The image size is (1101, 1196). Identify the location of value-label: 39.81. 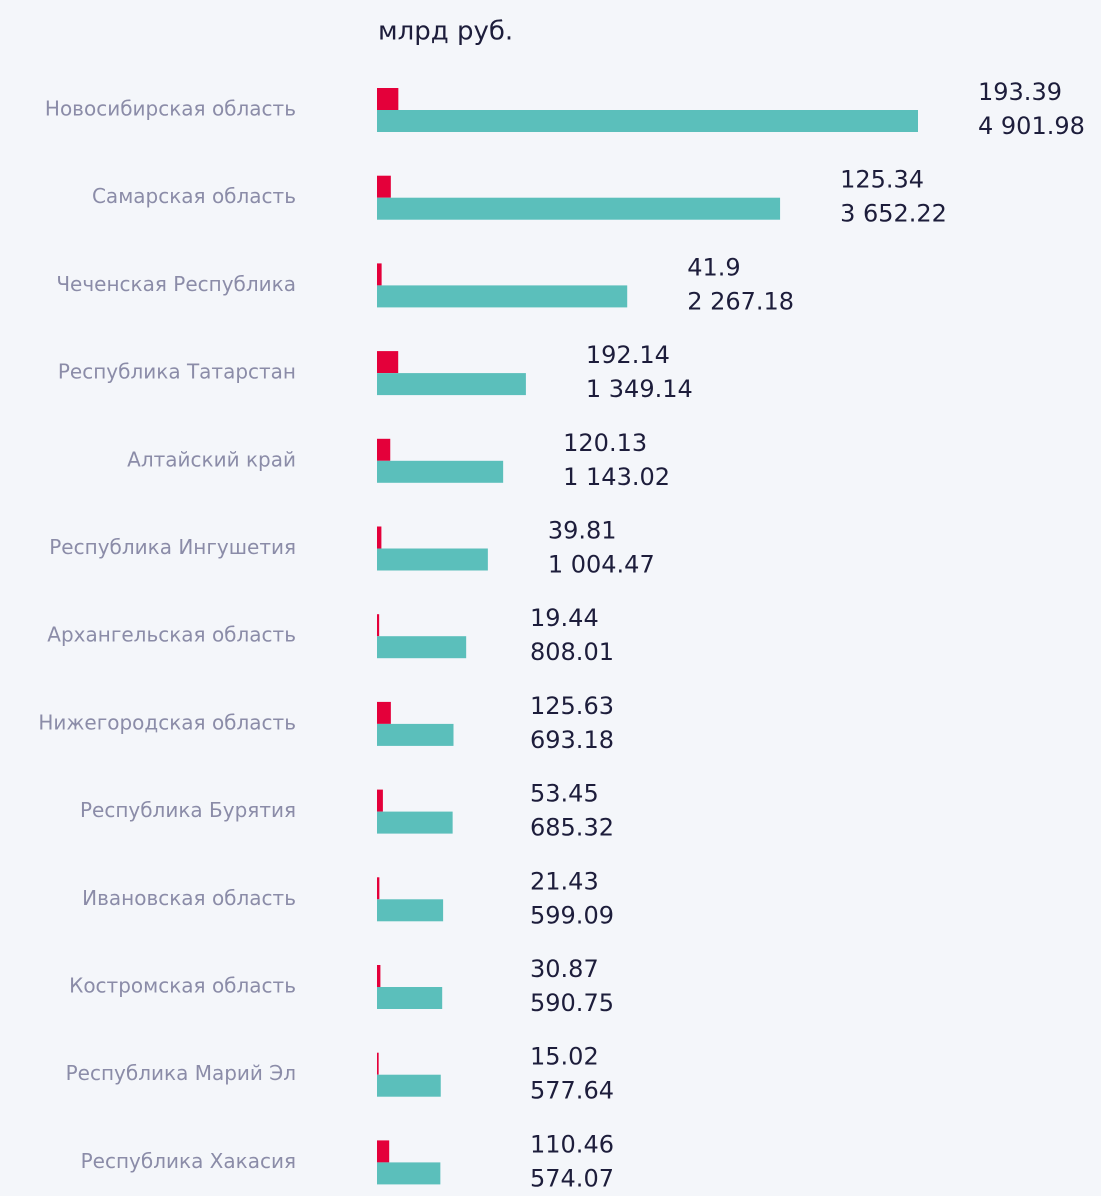
(582, 531).